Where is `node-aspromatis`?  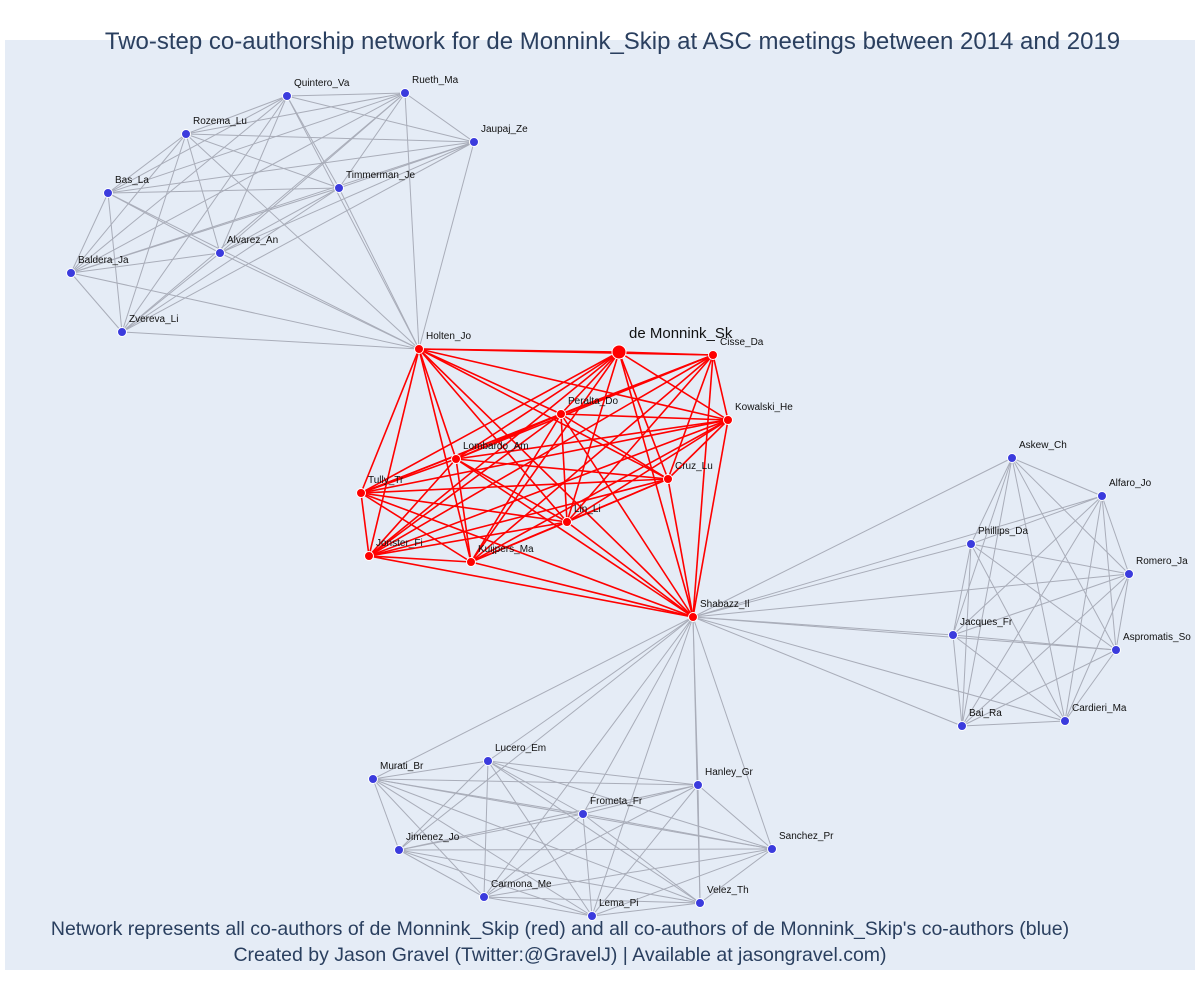
node-aspromatis is located at coordinates (1116, 650).